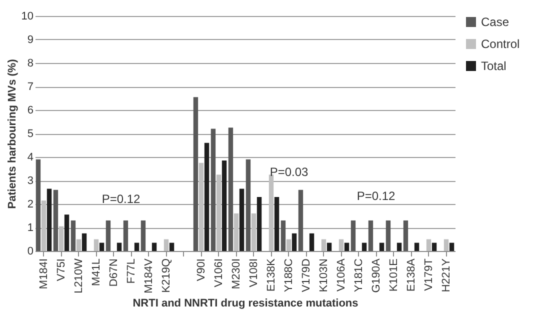 This screenshot has width=559, height=332. I want to click on y-tick-label: 5, so click(30, 134).